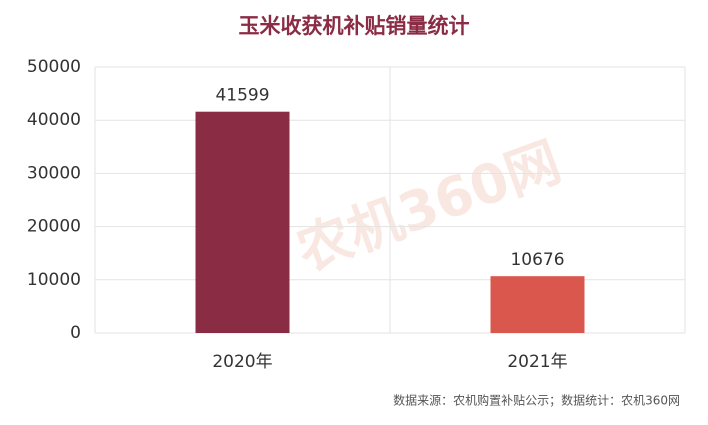 This screenshot has width=708, height=425. I want to click on y-tick-label: 20000, so click(54, 227).